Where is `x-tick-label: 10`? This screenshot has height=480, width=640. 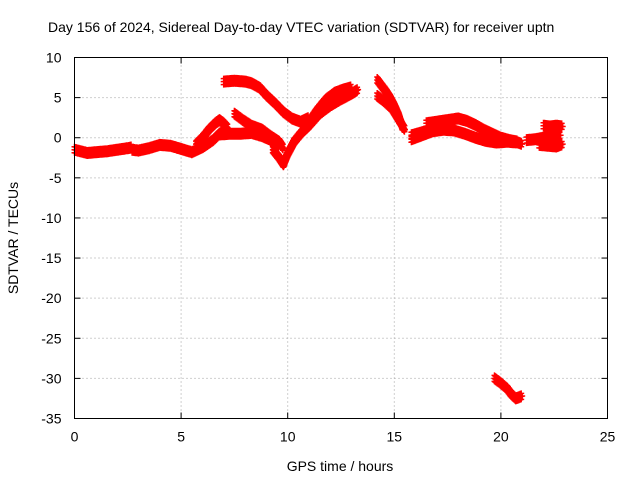 x-tick-label: 10 is located at coordinates (288, 437).